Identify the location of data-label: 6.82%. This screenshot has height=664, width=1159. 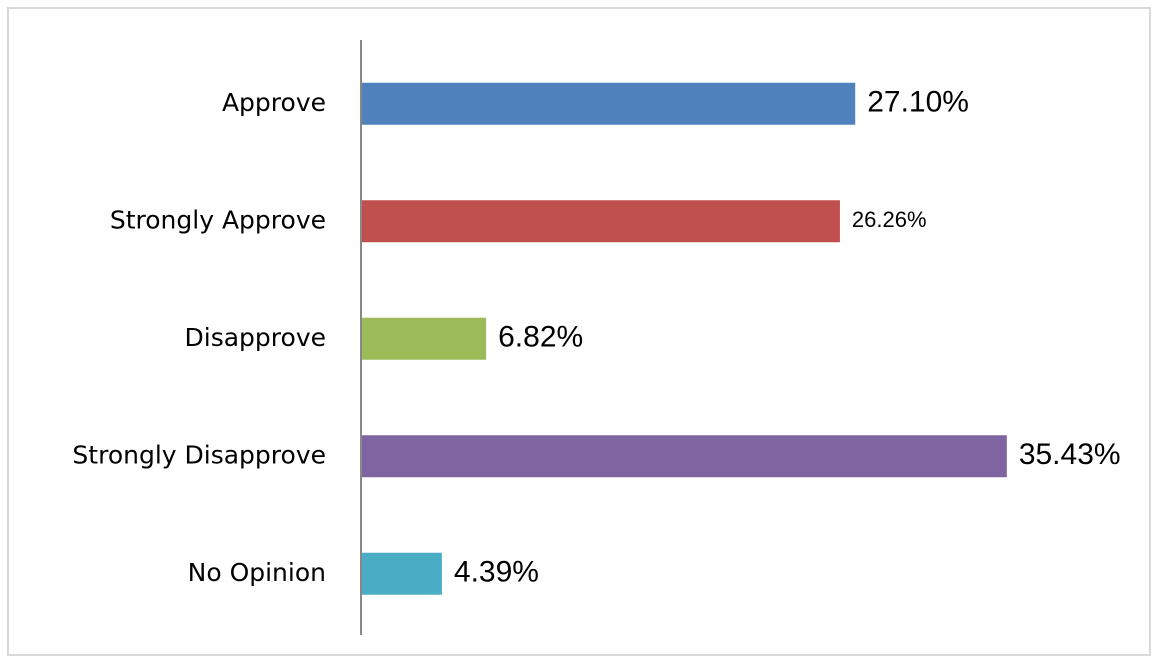
(540, 337).